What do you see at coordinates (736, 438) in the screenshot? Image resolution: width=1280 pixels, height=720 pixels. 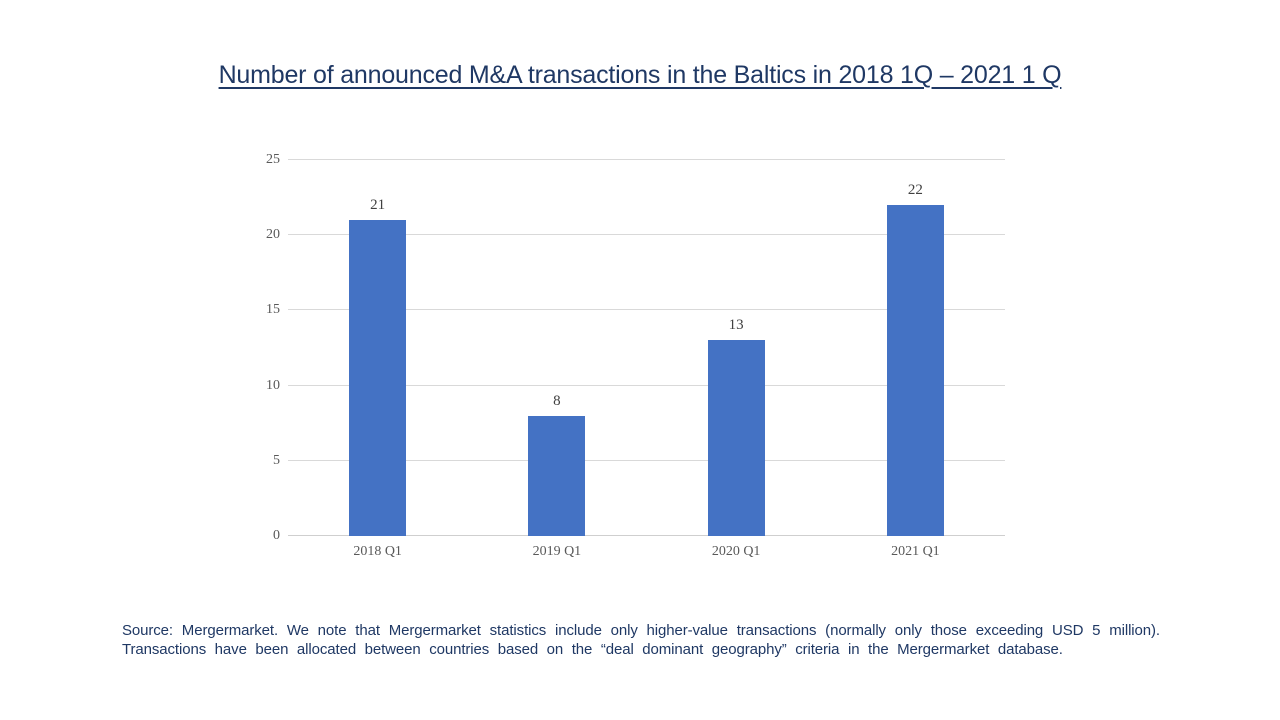 I see `bar-2020-q1` at bounding box center [736, 438].